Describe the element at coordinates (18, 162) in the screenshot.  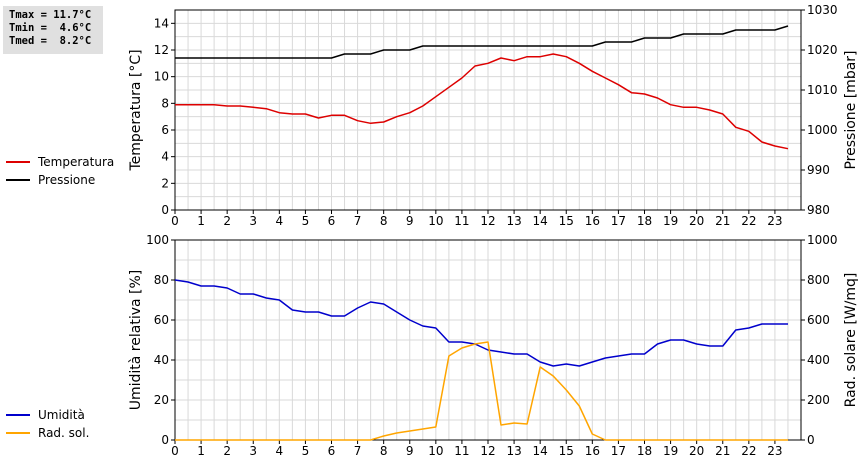
I see `legend-swatch-temperatura` at that location.